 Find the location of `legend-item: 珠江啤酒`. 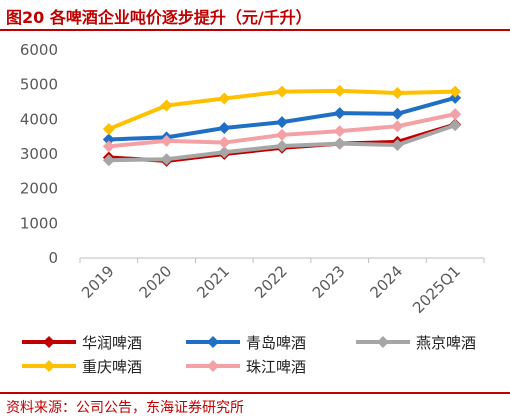

legend-item: 珠江啤酒 is located at coordinates (246, 367).